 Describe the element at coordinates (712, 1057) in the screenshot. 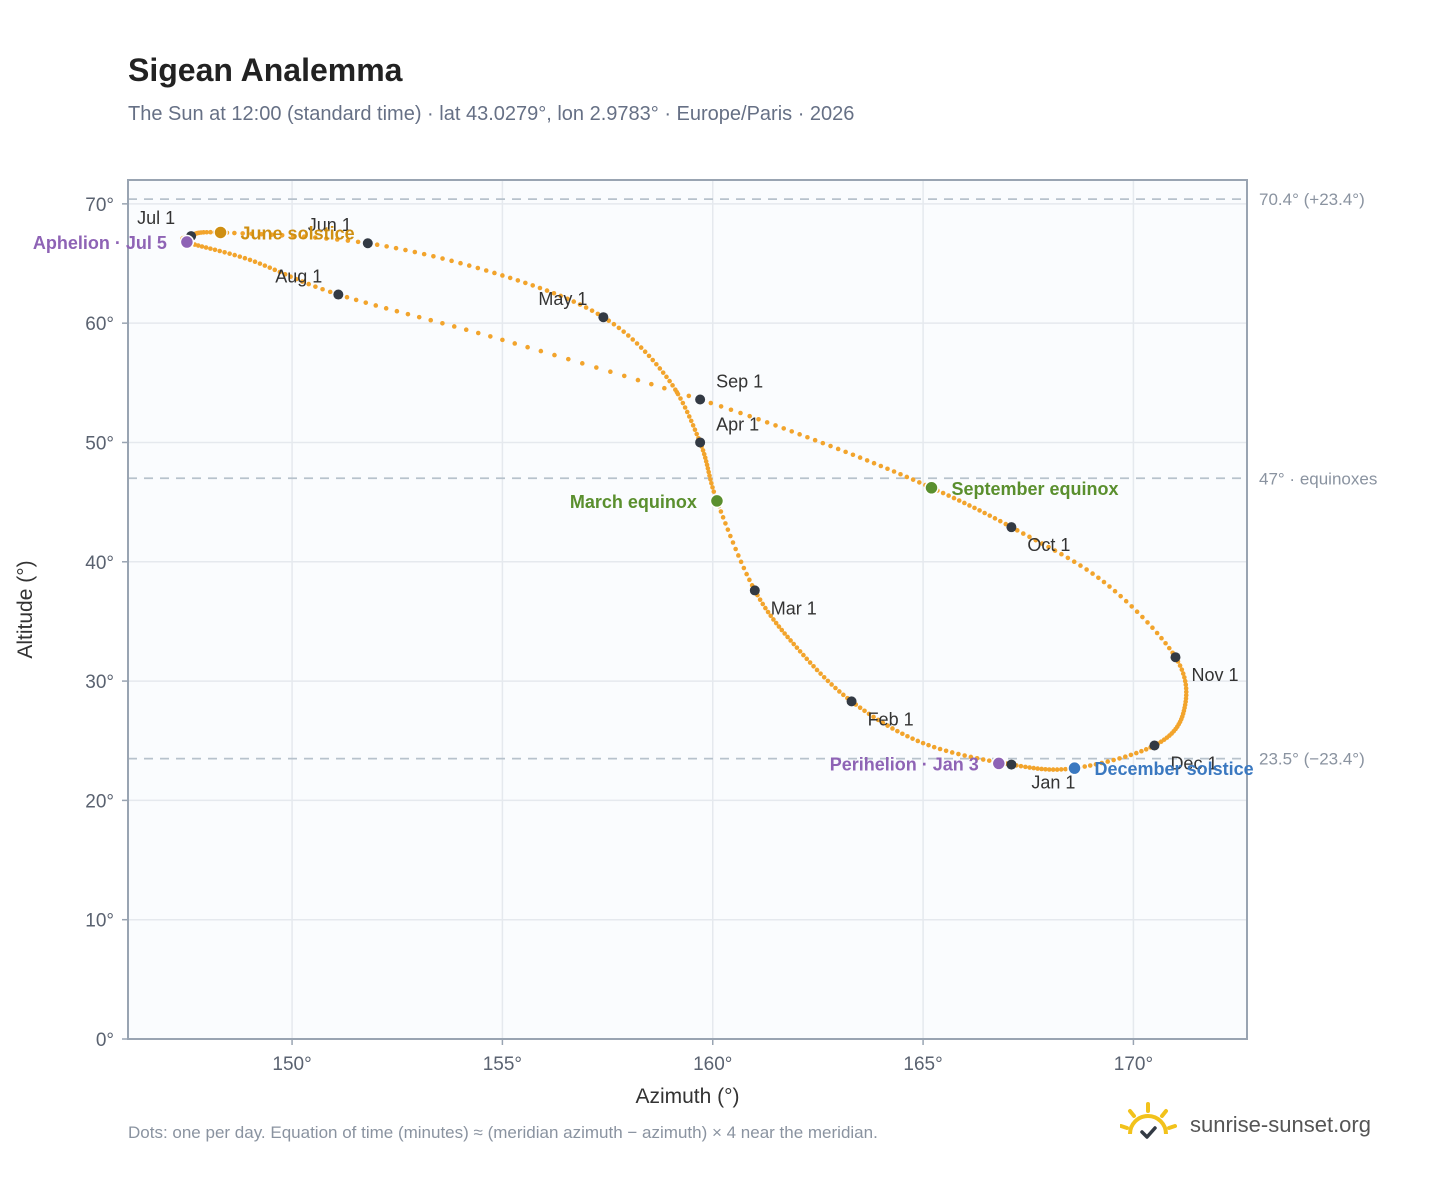

I see `x-axis-ticks: 150° 155° 160° 165° 170°` at that location.